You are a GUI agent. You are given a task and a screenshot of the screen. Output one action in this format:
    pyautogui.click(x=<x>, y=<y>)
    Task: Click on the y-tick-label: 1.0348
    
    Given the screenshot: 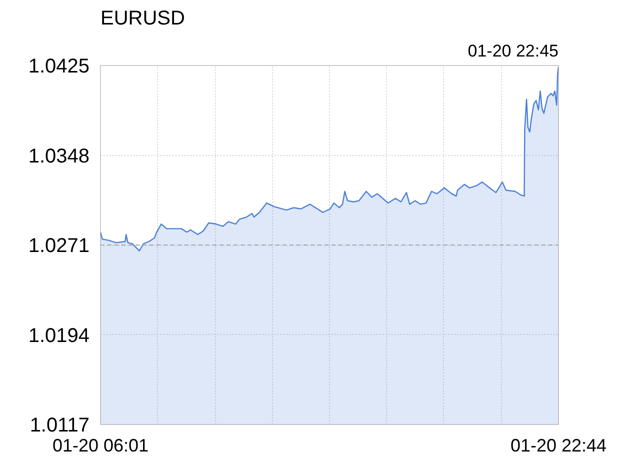 What is the action you would take?
    pyautogui.click(x=59, y=156)
    